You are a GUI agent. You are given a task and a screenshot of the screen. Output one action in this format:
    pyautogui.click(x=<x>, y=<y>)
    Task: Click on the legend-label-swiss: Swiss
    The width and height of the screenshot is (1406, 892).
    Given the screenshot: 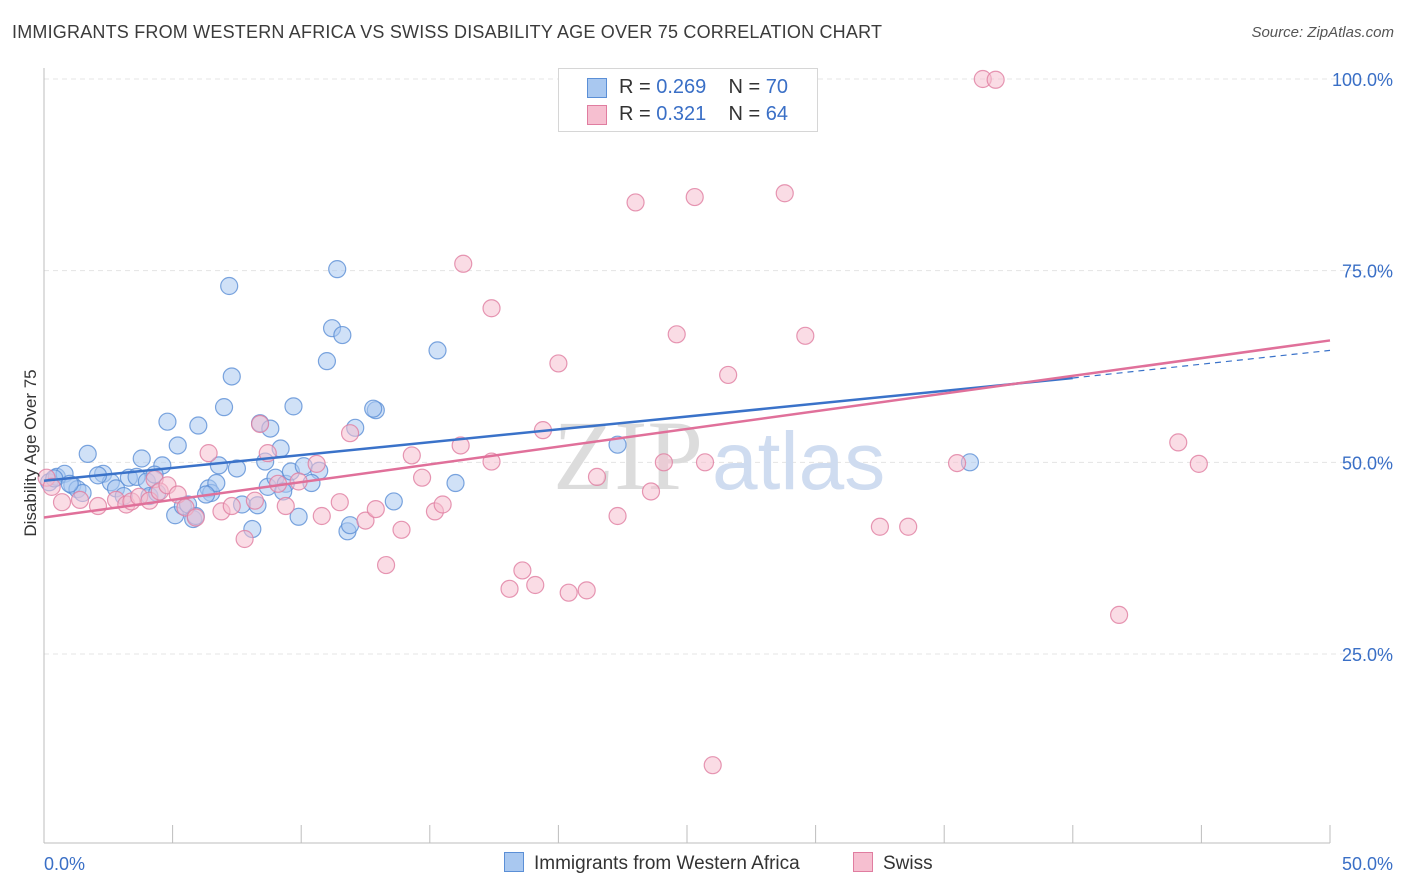 What is the action you would take?
    pyautogui.click(x=908, y=863)
    